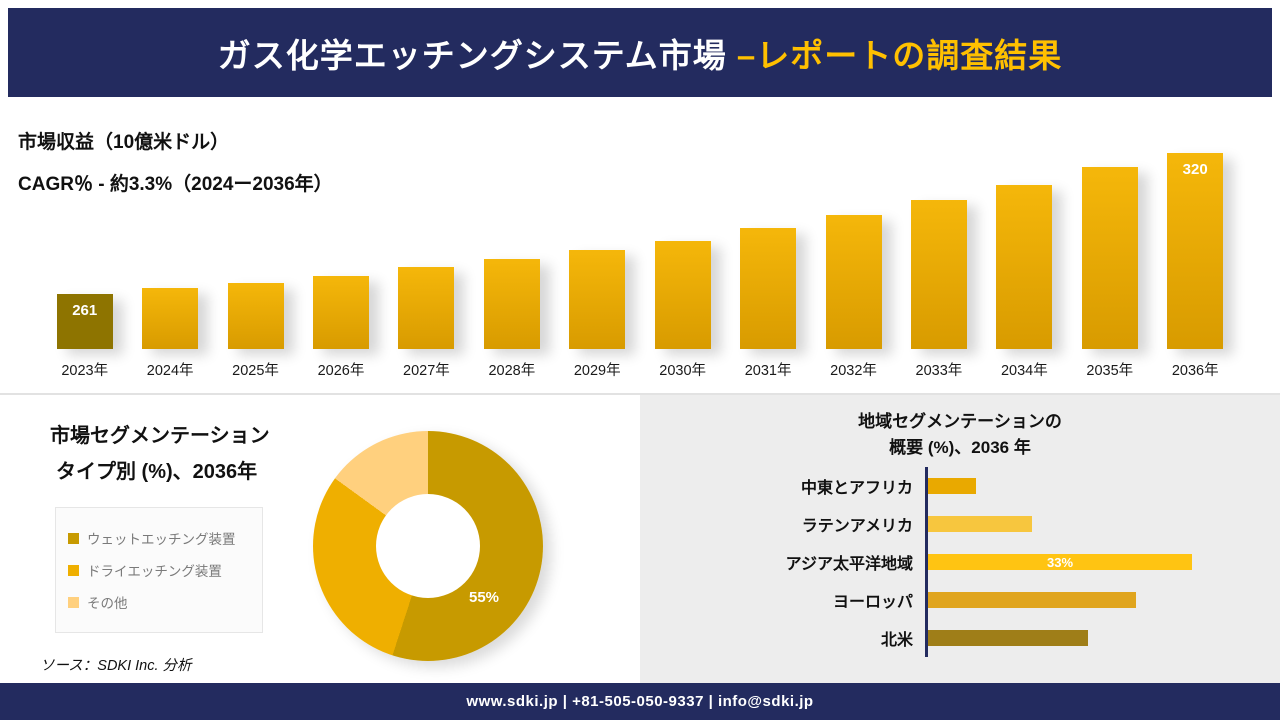  What do you see at coordinates (853, 371) in the screenshot?
I see `bar-year-label: 2032年` at bounding box center [853, 371].